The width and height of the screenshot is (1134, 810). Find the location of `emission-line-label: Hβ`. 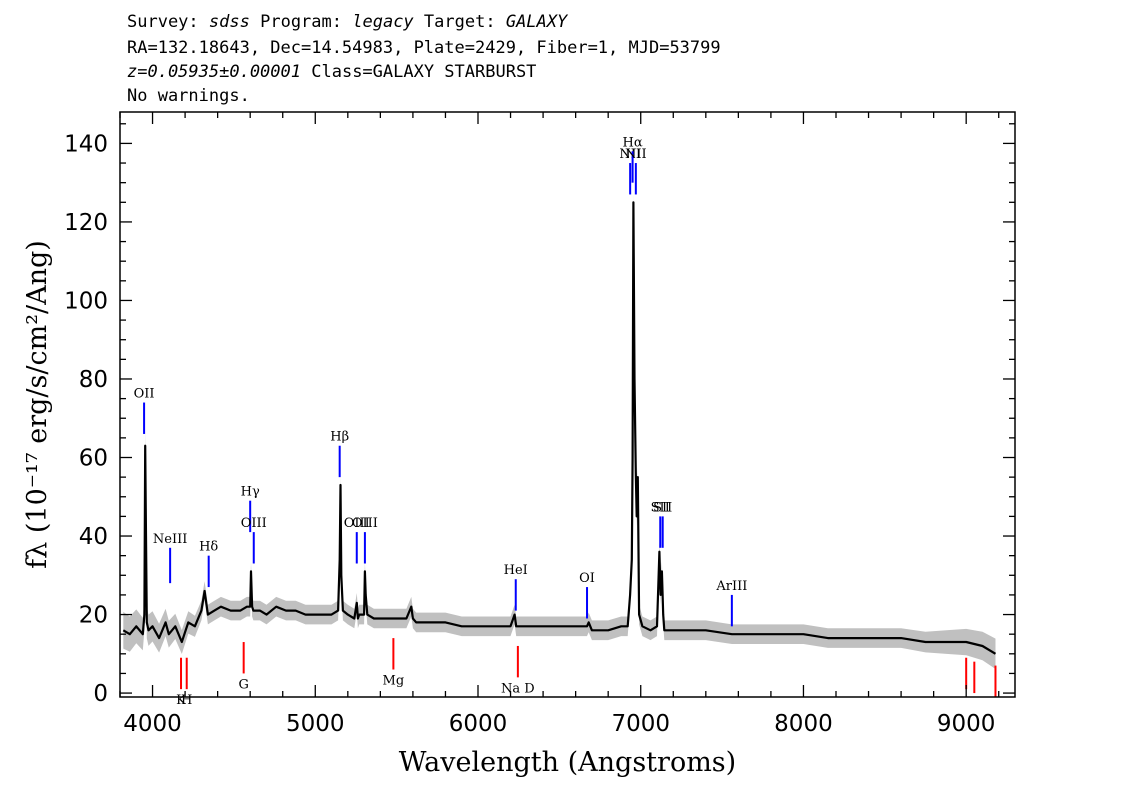

emission-line-label: Hβ is located at coordinates (339, 437).